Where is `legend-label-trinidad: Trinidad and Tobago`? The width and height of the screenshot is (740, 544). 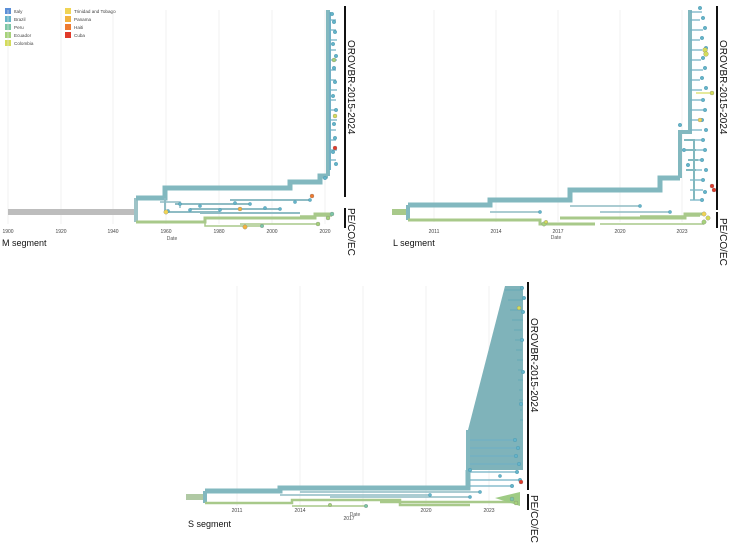
legend-label-trinidad: Trinidad and Tobago is located at coordinates (95, 11).